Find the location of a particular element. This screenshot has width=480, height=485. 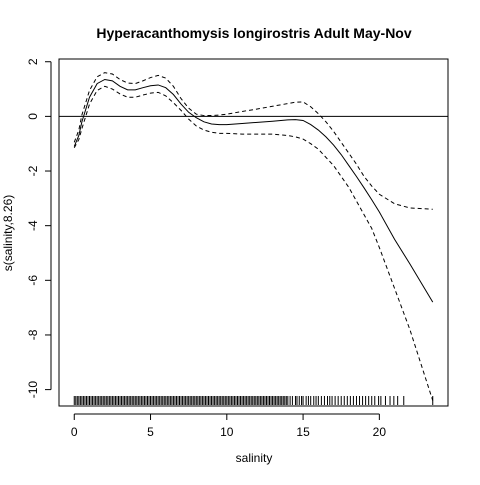

x-tick-label: 15 is located at coordinates (303, 432).